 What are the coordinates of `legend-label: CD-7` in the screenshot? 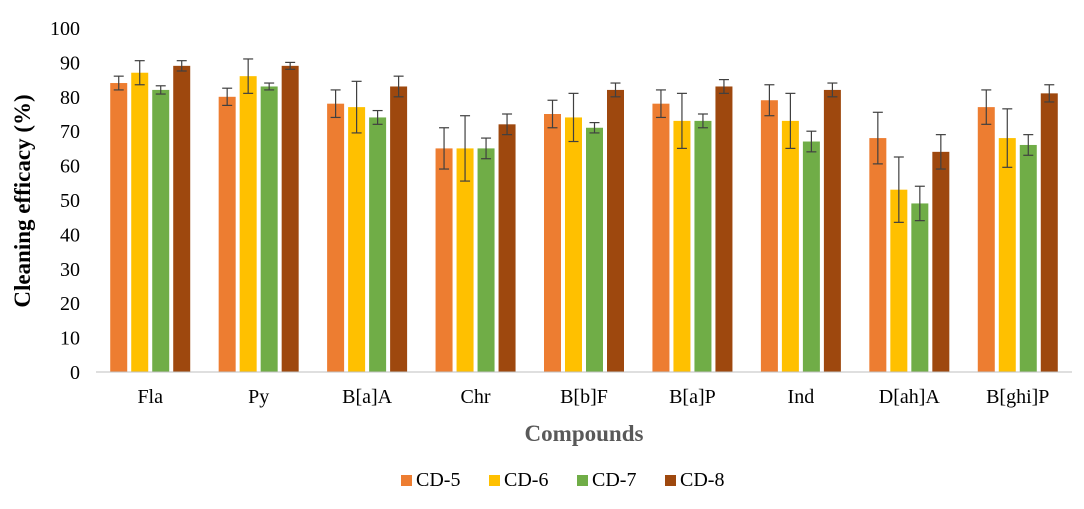 It's located at (614, 480).